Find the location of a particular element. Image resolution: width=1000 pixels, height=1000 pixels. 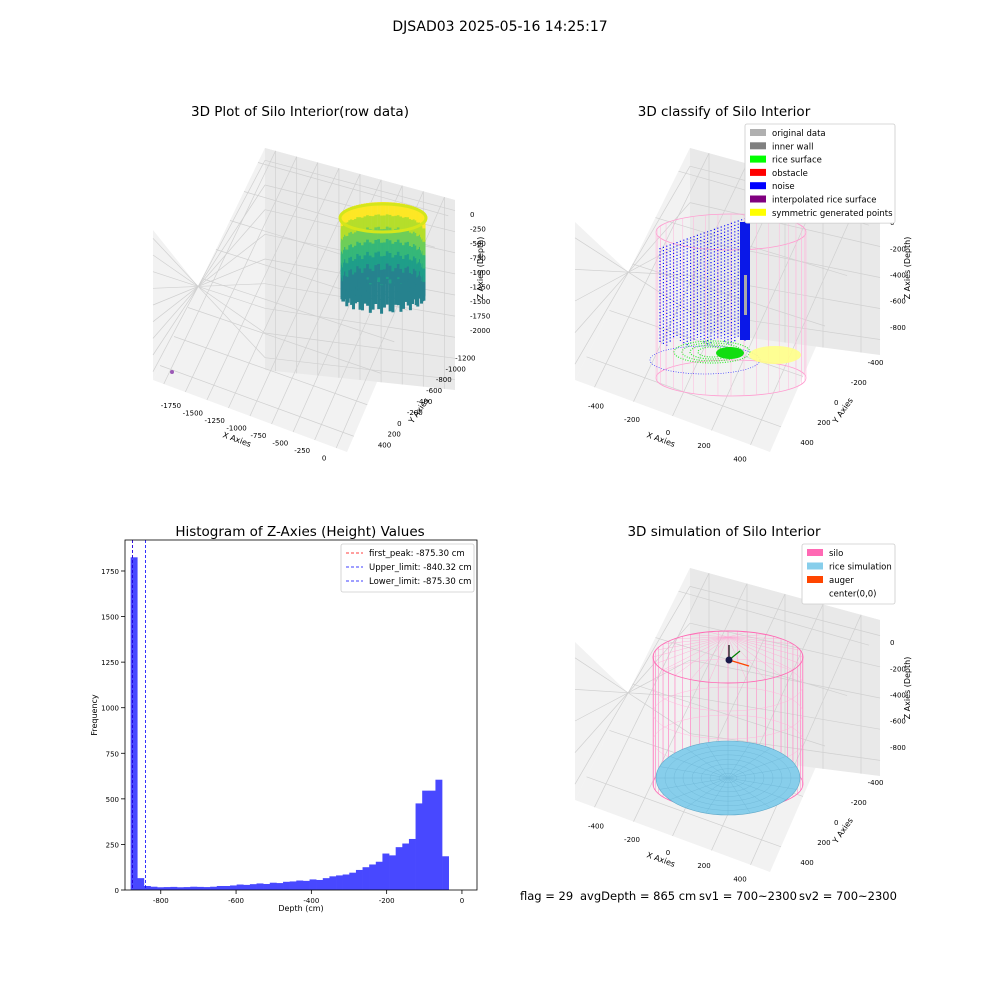

x-tick-label: -600 is located at coordinates (236, 901).